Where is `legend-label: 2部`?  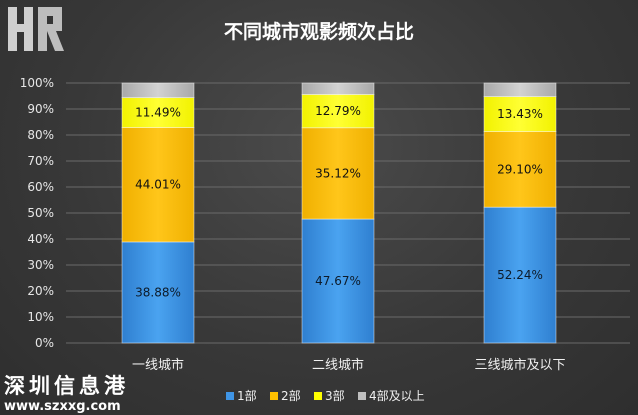
legend-label: 2部 is located at coordinates (291, 395).